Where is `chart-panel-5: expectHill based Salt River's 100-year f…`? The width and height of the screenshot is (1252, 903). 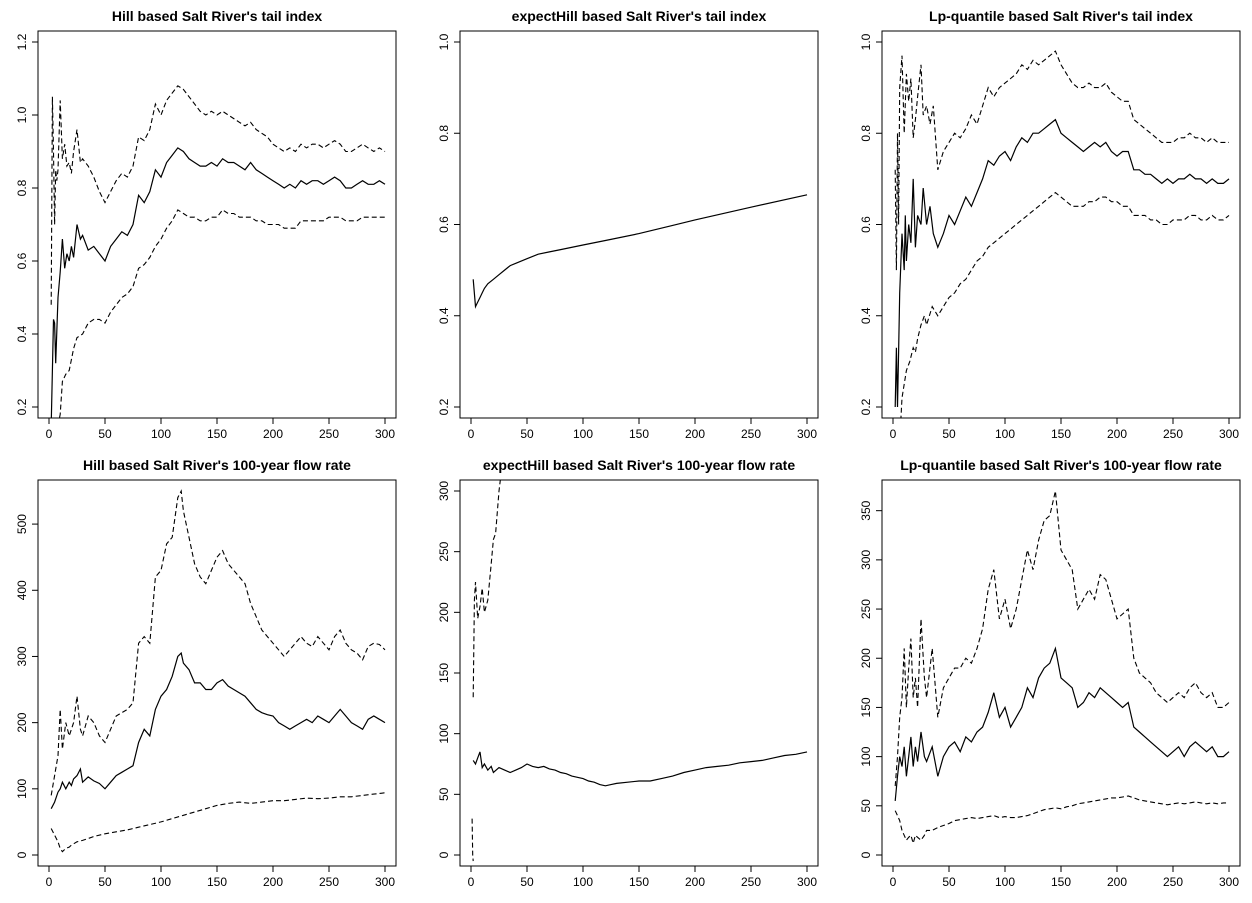
chart-panel-5: expectHill based Salt River's 100-year f… is located at coordinates (628, 673).